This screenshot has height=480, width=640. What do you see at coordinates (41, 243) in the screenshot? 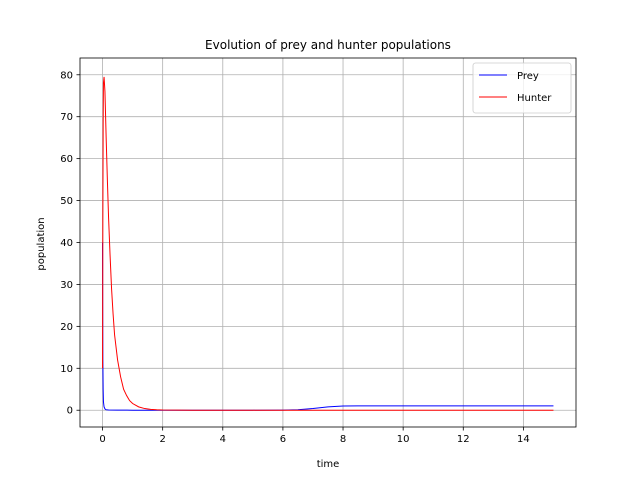
I see `y-axis-label: population` at bounding box center [41, 243].